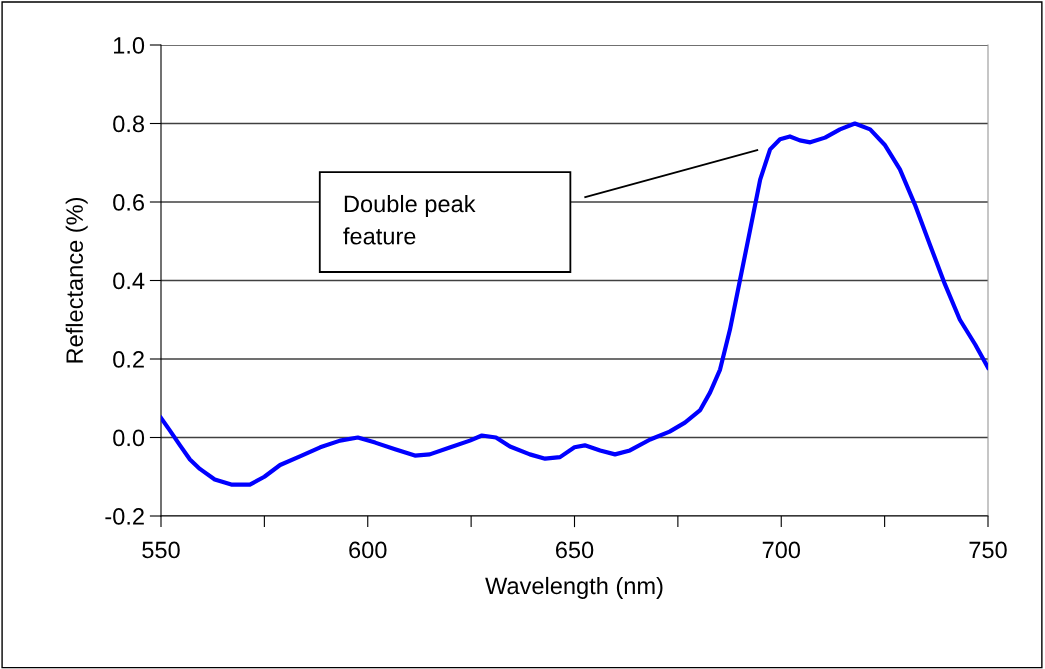 The image size is (1045, 669). Describe the element at coordinates (988, 550) in the screenshot. I see `x-tick-label: 750` at that location.